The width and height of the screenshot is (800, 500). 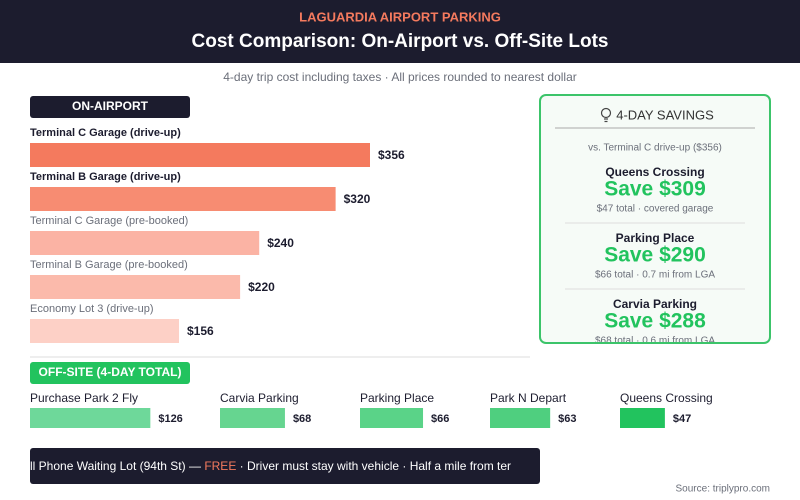 What do you see at coordinates (105, 133) in the screenshot?
I see `bar-label: Terminal C Garage (drive-up)` at bounding box center [105, 133].